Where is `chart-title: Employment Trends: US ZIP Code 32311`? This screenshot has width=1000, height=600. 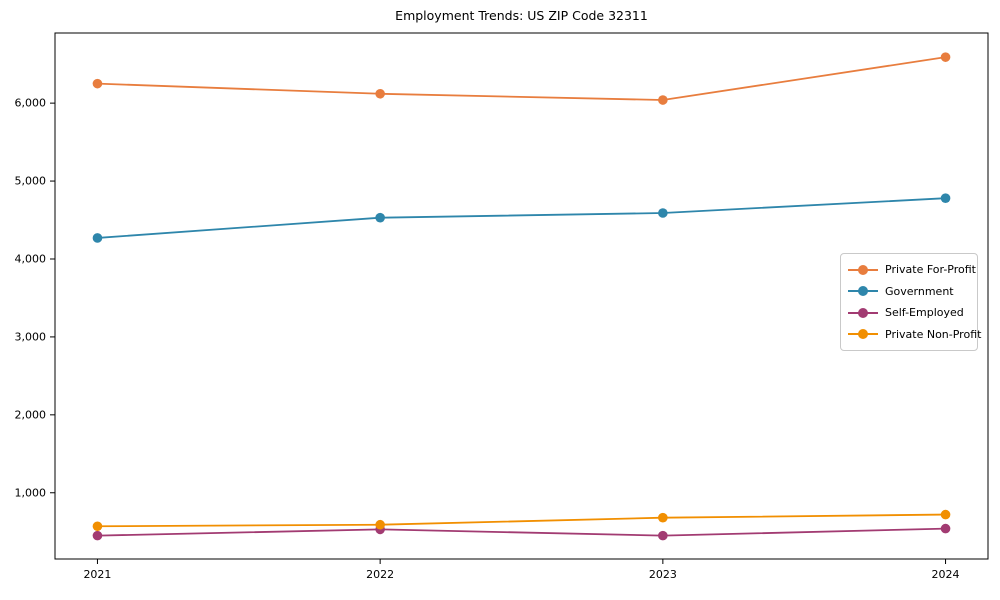 chart-title: Employment Trends: US ZIP Code 32311 is located at coordinates (521, 15).